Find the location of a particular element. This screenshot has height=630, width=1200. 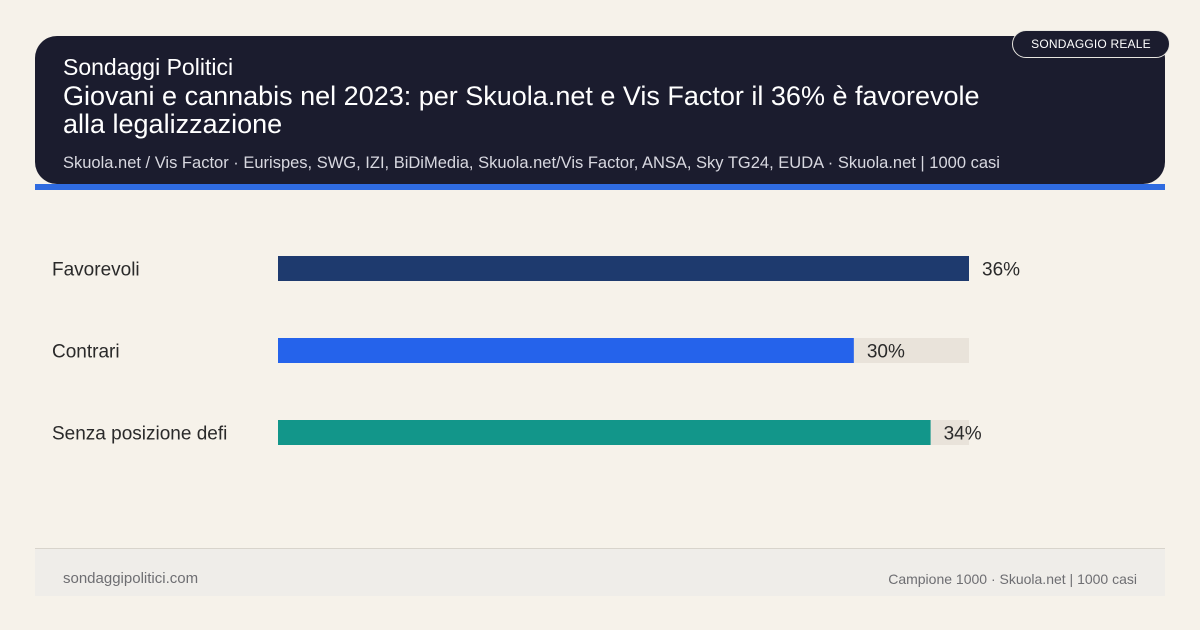

value-label: 30% is located at coordinates (886, 352).